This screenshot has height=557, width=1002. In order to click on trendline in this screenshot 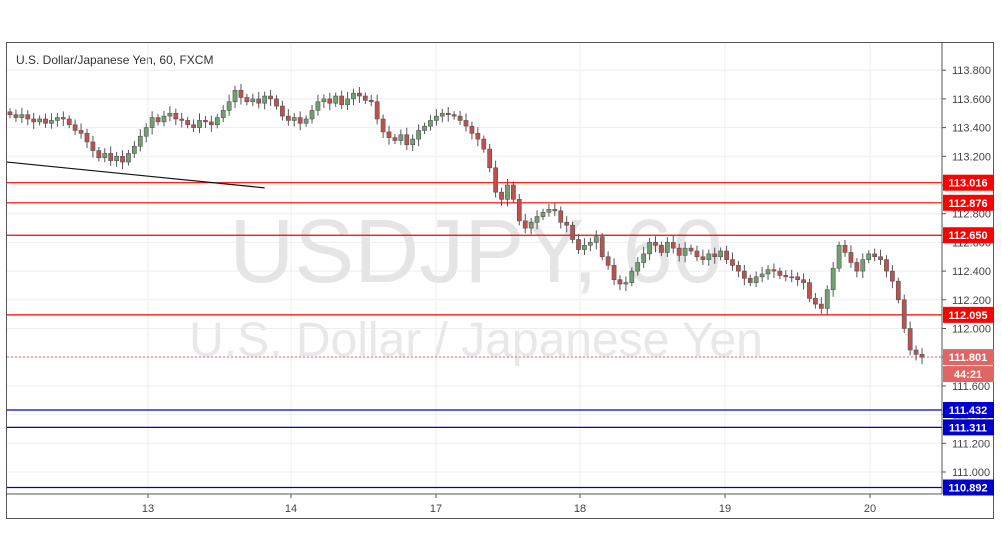, I will do `click(135, 175)`.